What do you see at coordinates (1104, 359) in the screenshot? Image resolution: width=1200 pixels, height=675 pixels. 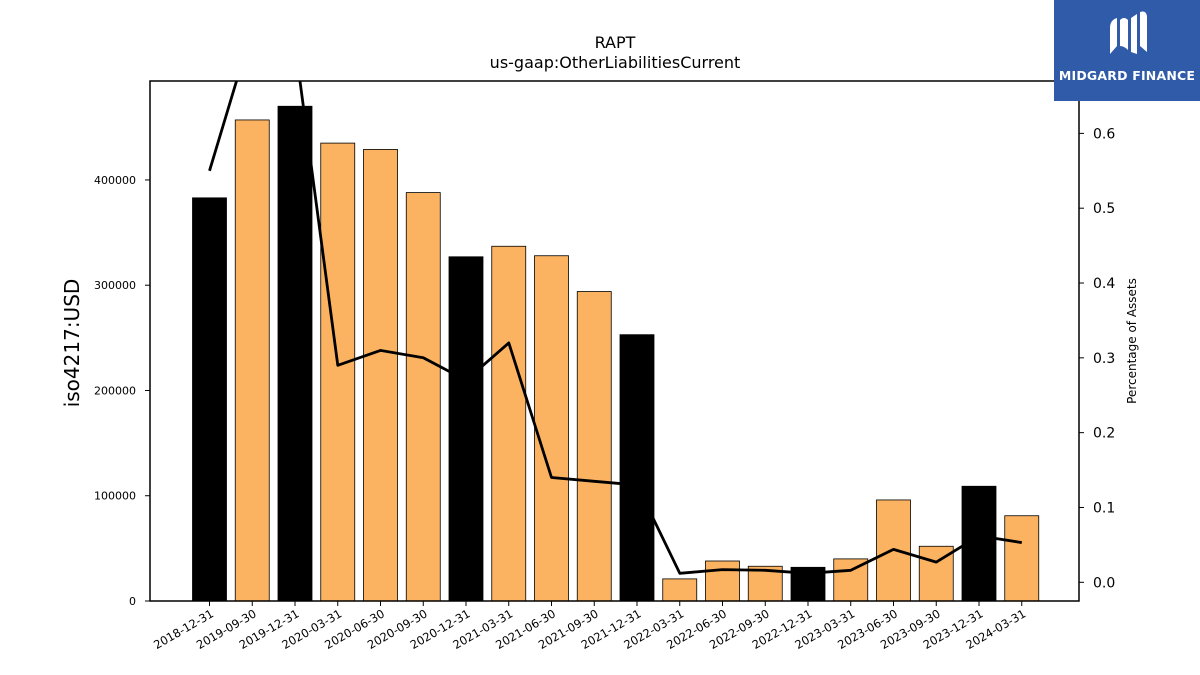 I see `y2-tick-label: 0.3` at bounding box center [1104, 359].